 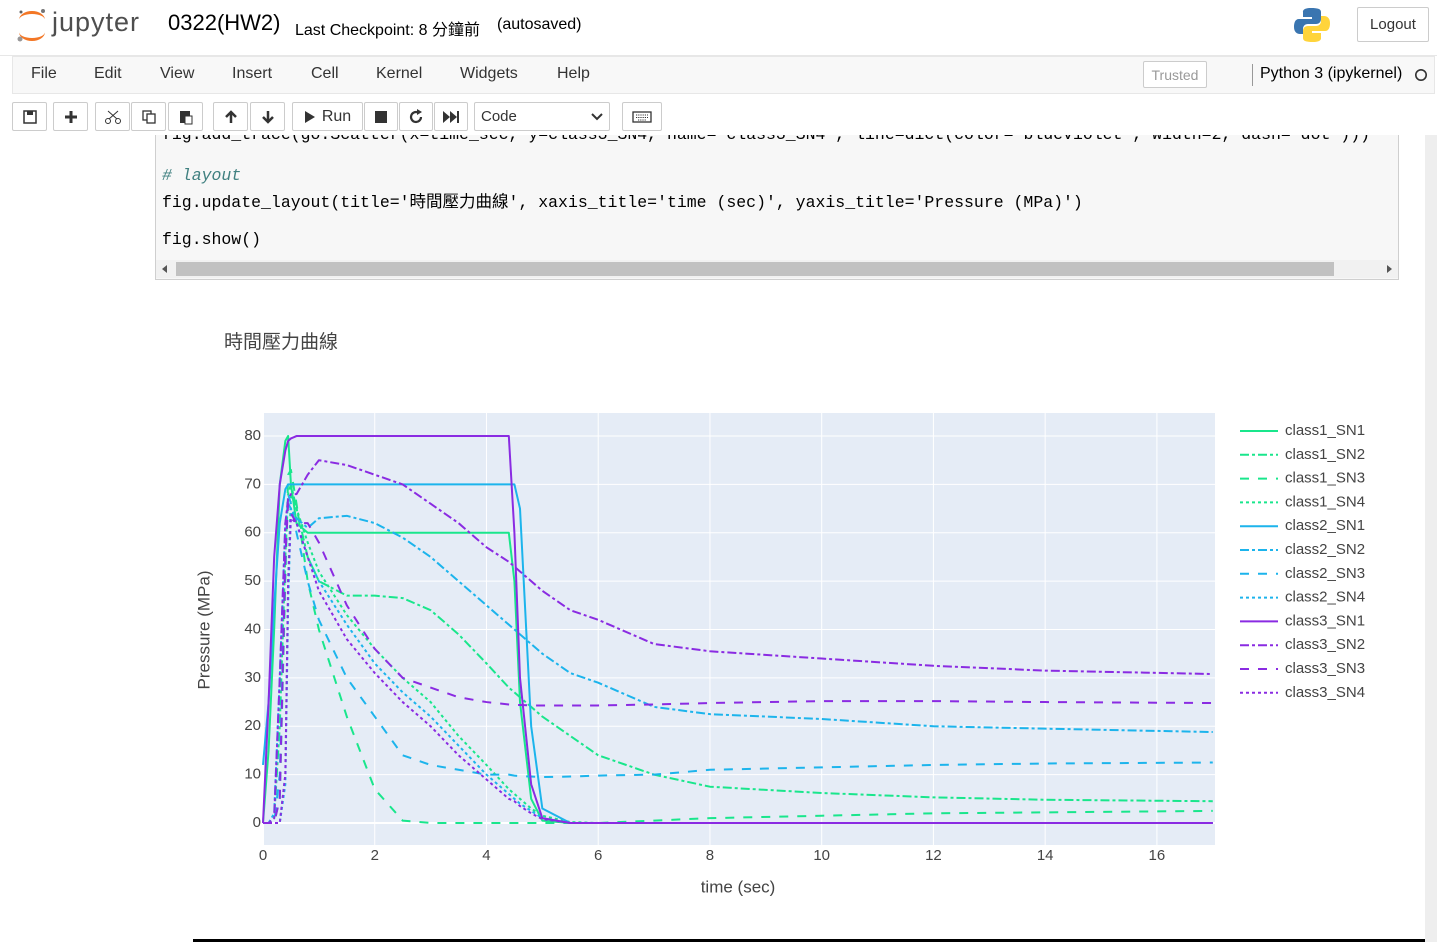 What do you see at coordinates (70, 116) in the screenshot?
I see `insert-button` at bounding box center [70, 116].